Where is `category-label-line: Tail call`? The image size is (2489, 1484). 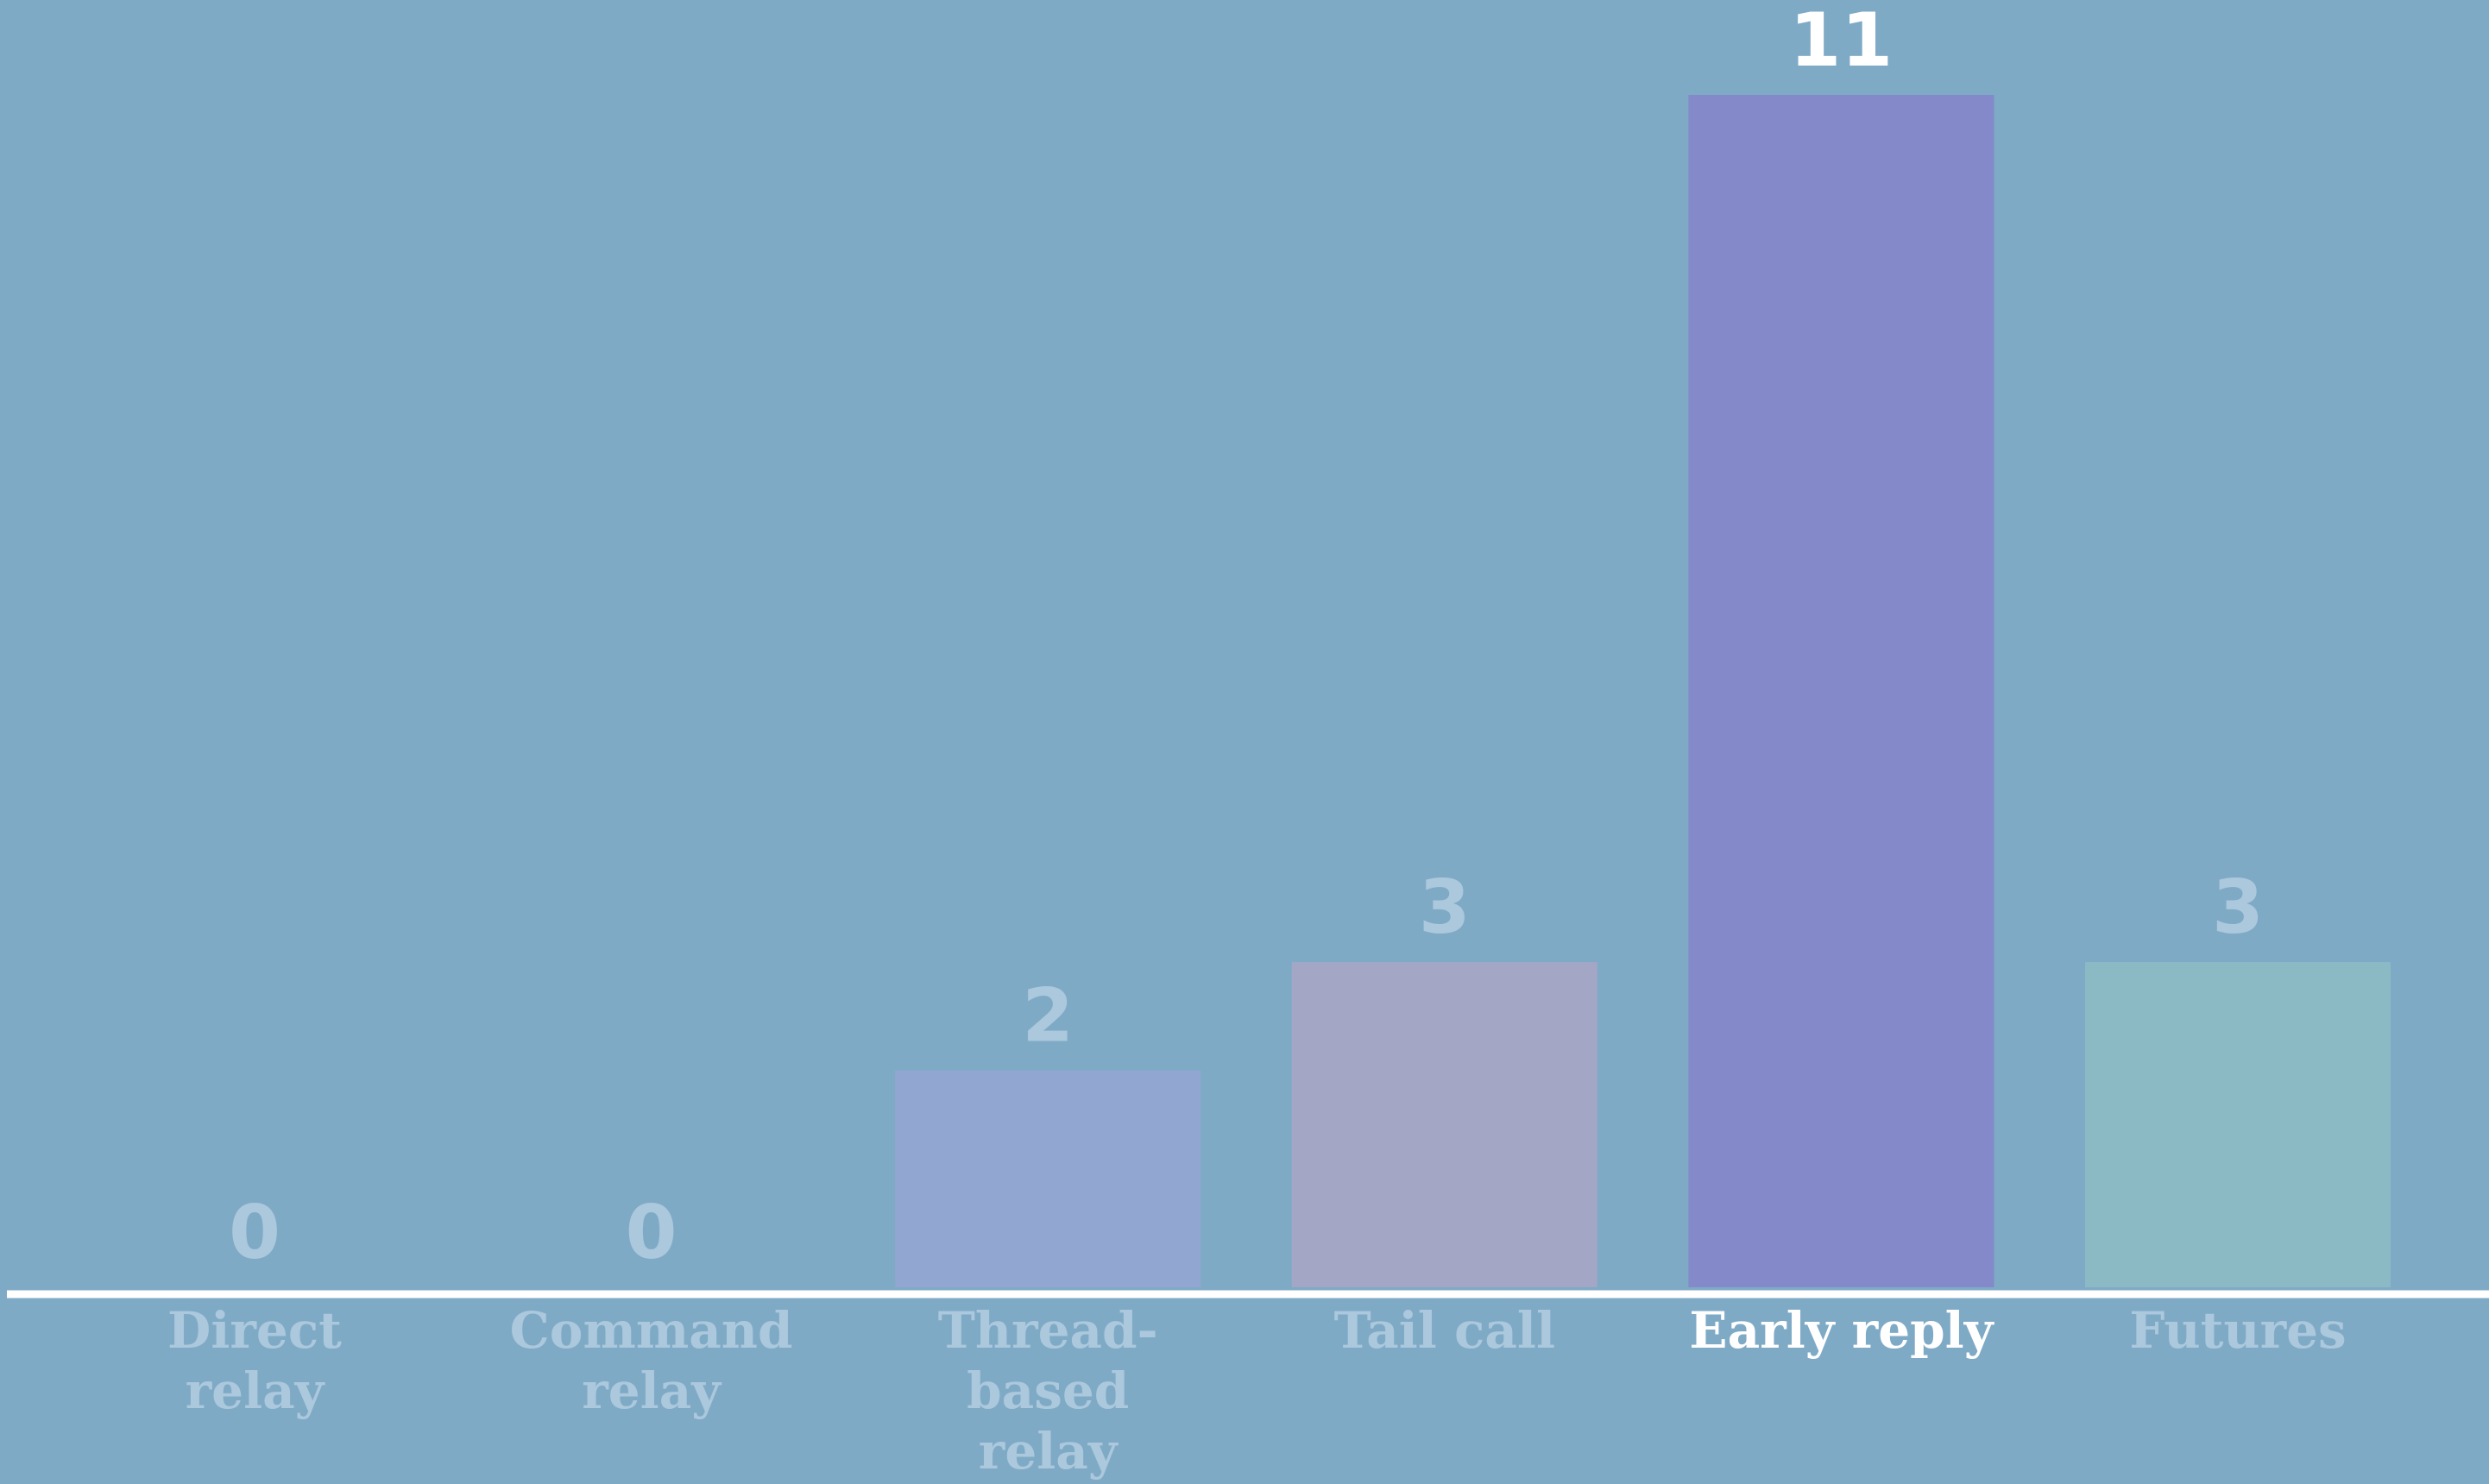 category-label-line: Tail call is located at coordinates (1444, 1330).